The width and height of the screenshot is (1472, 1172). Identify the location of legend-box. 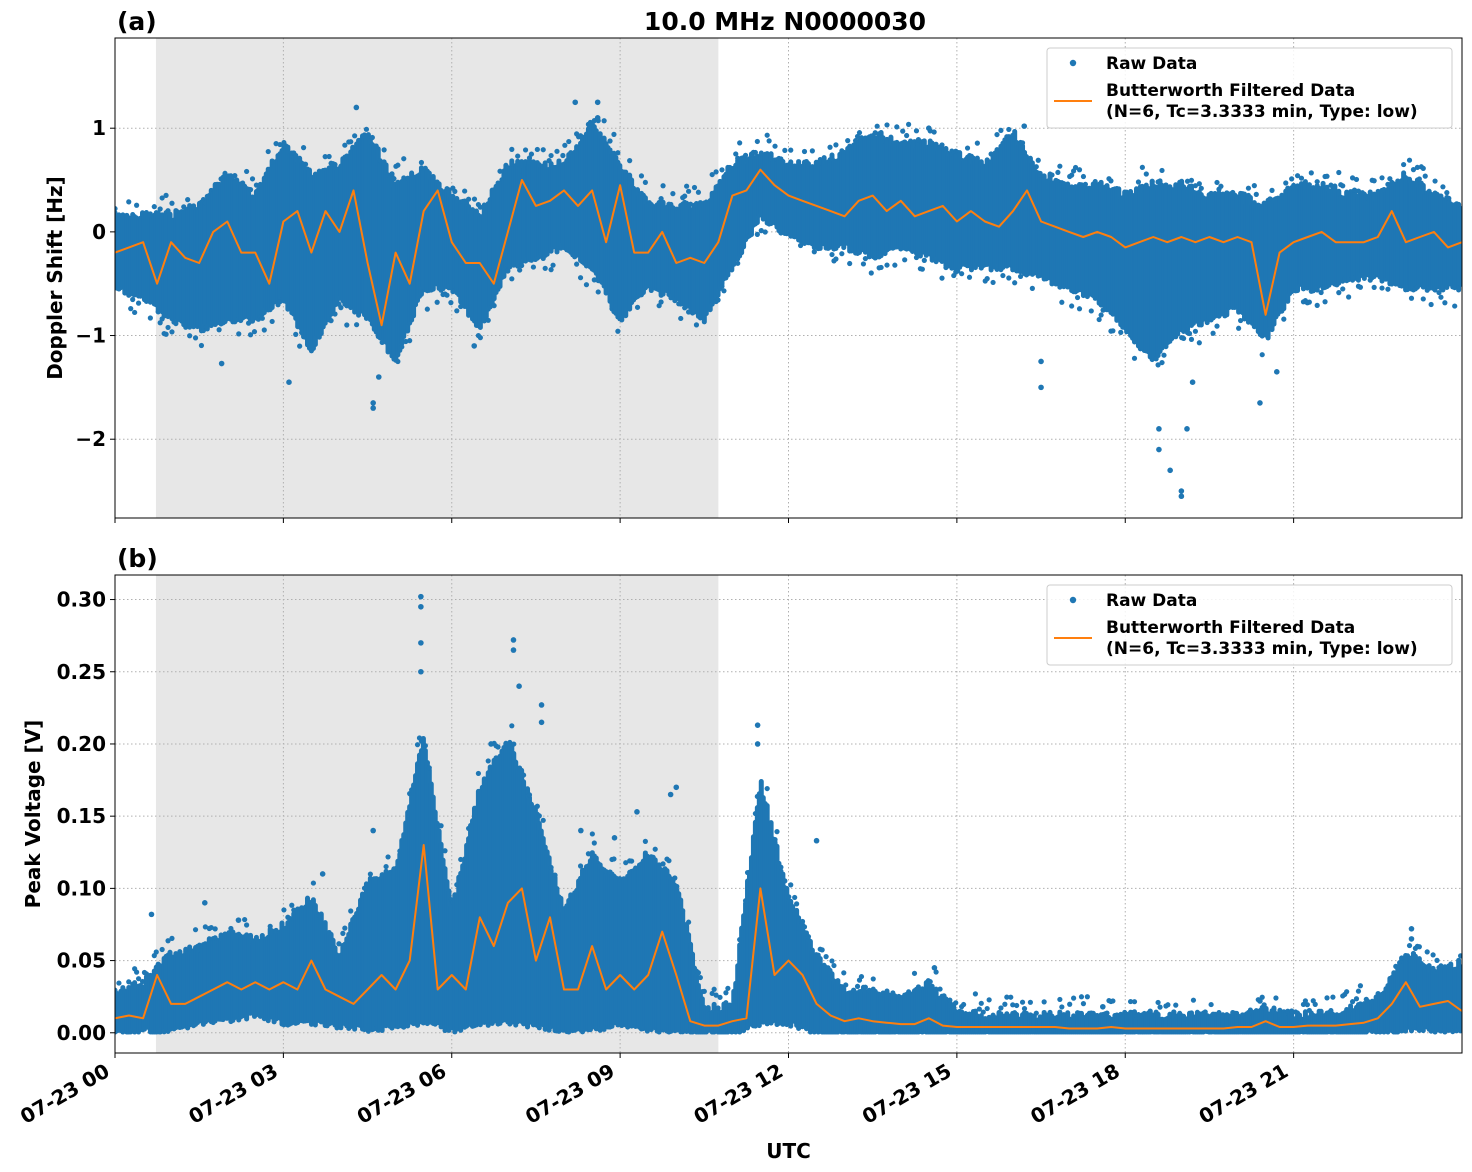
(1249, 88).